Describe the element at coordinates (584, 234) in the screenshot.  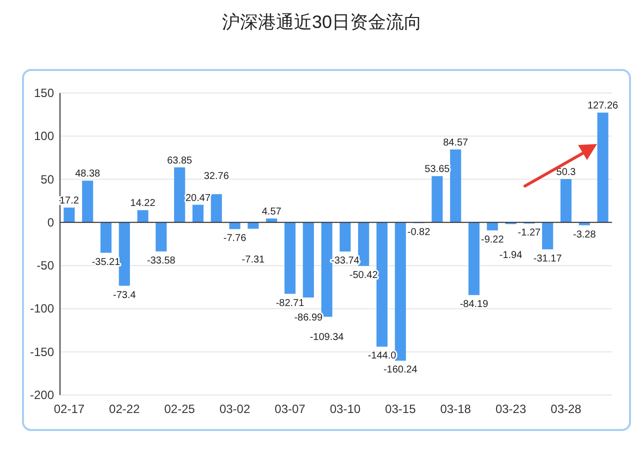
I see `data-label: -3.28` at that location.